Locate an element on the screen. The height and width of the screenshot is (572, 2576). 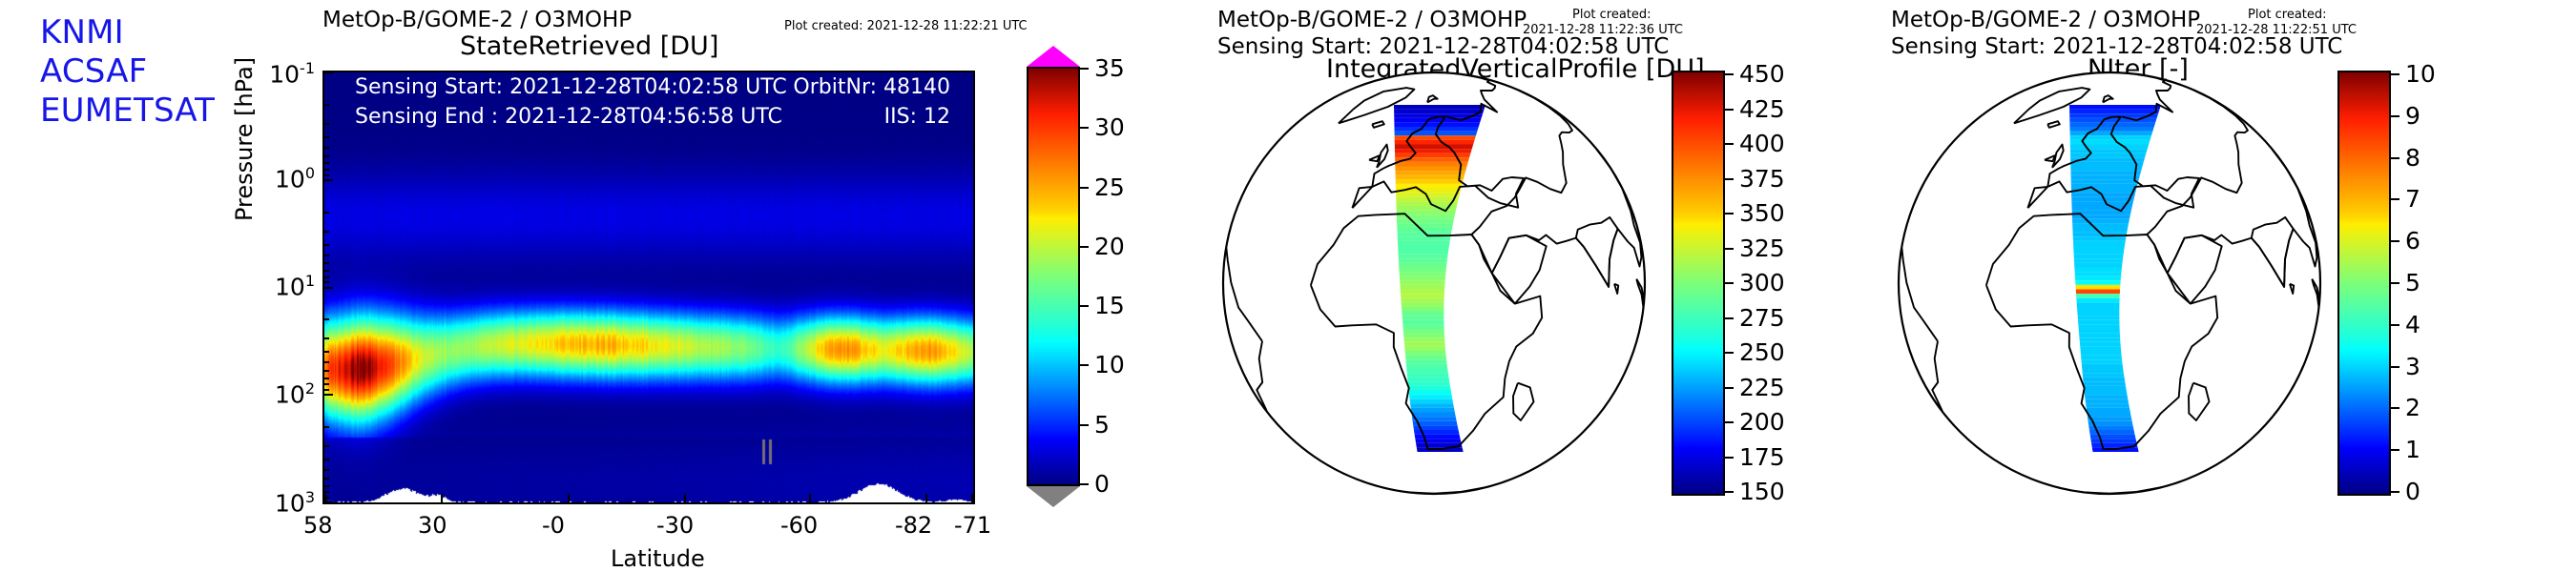
colorbar-tick-label: 325 is located at coordinates (1762, 248).